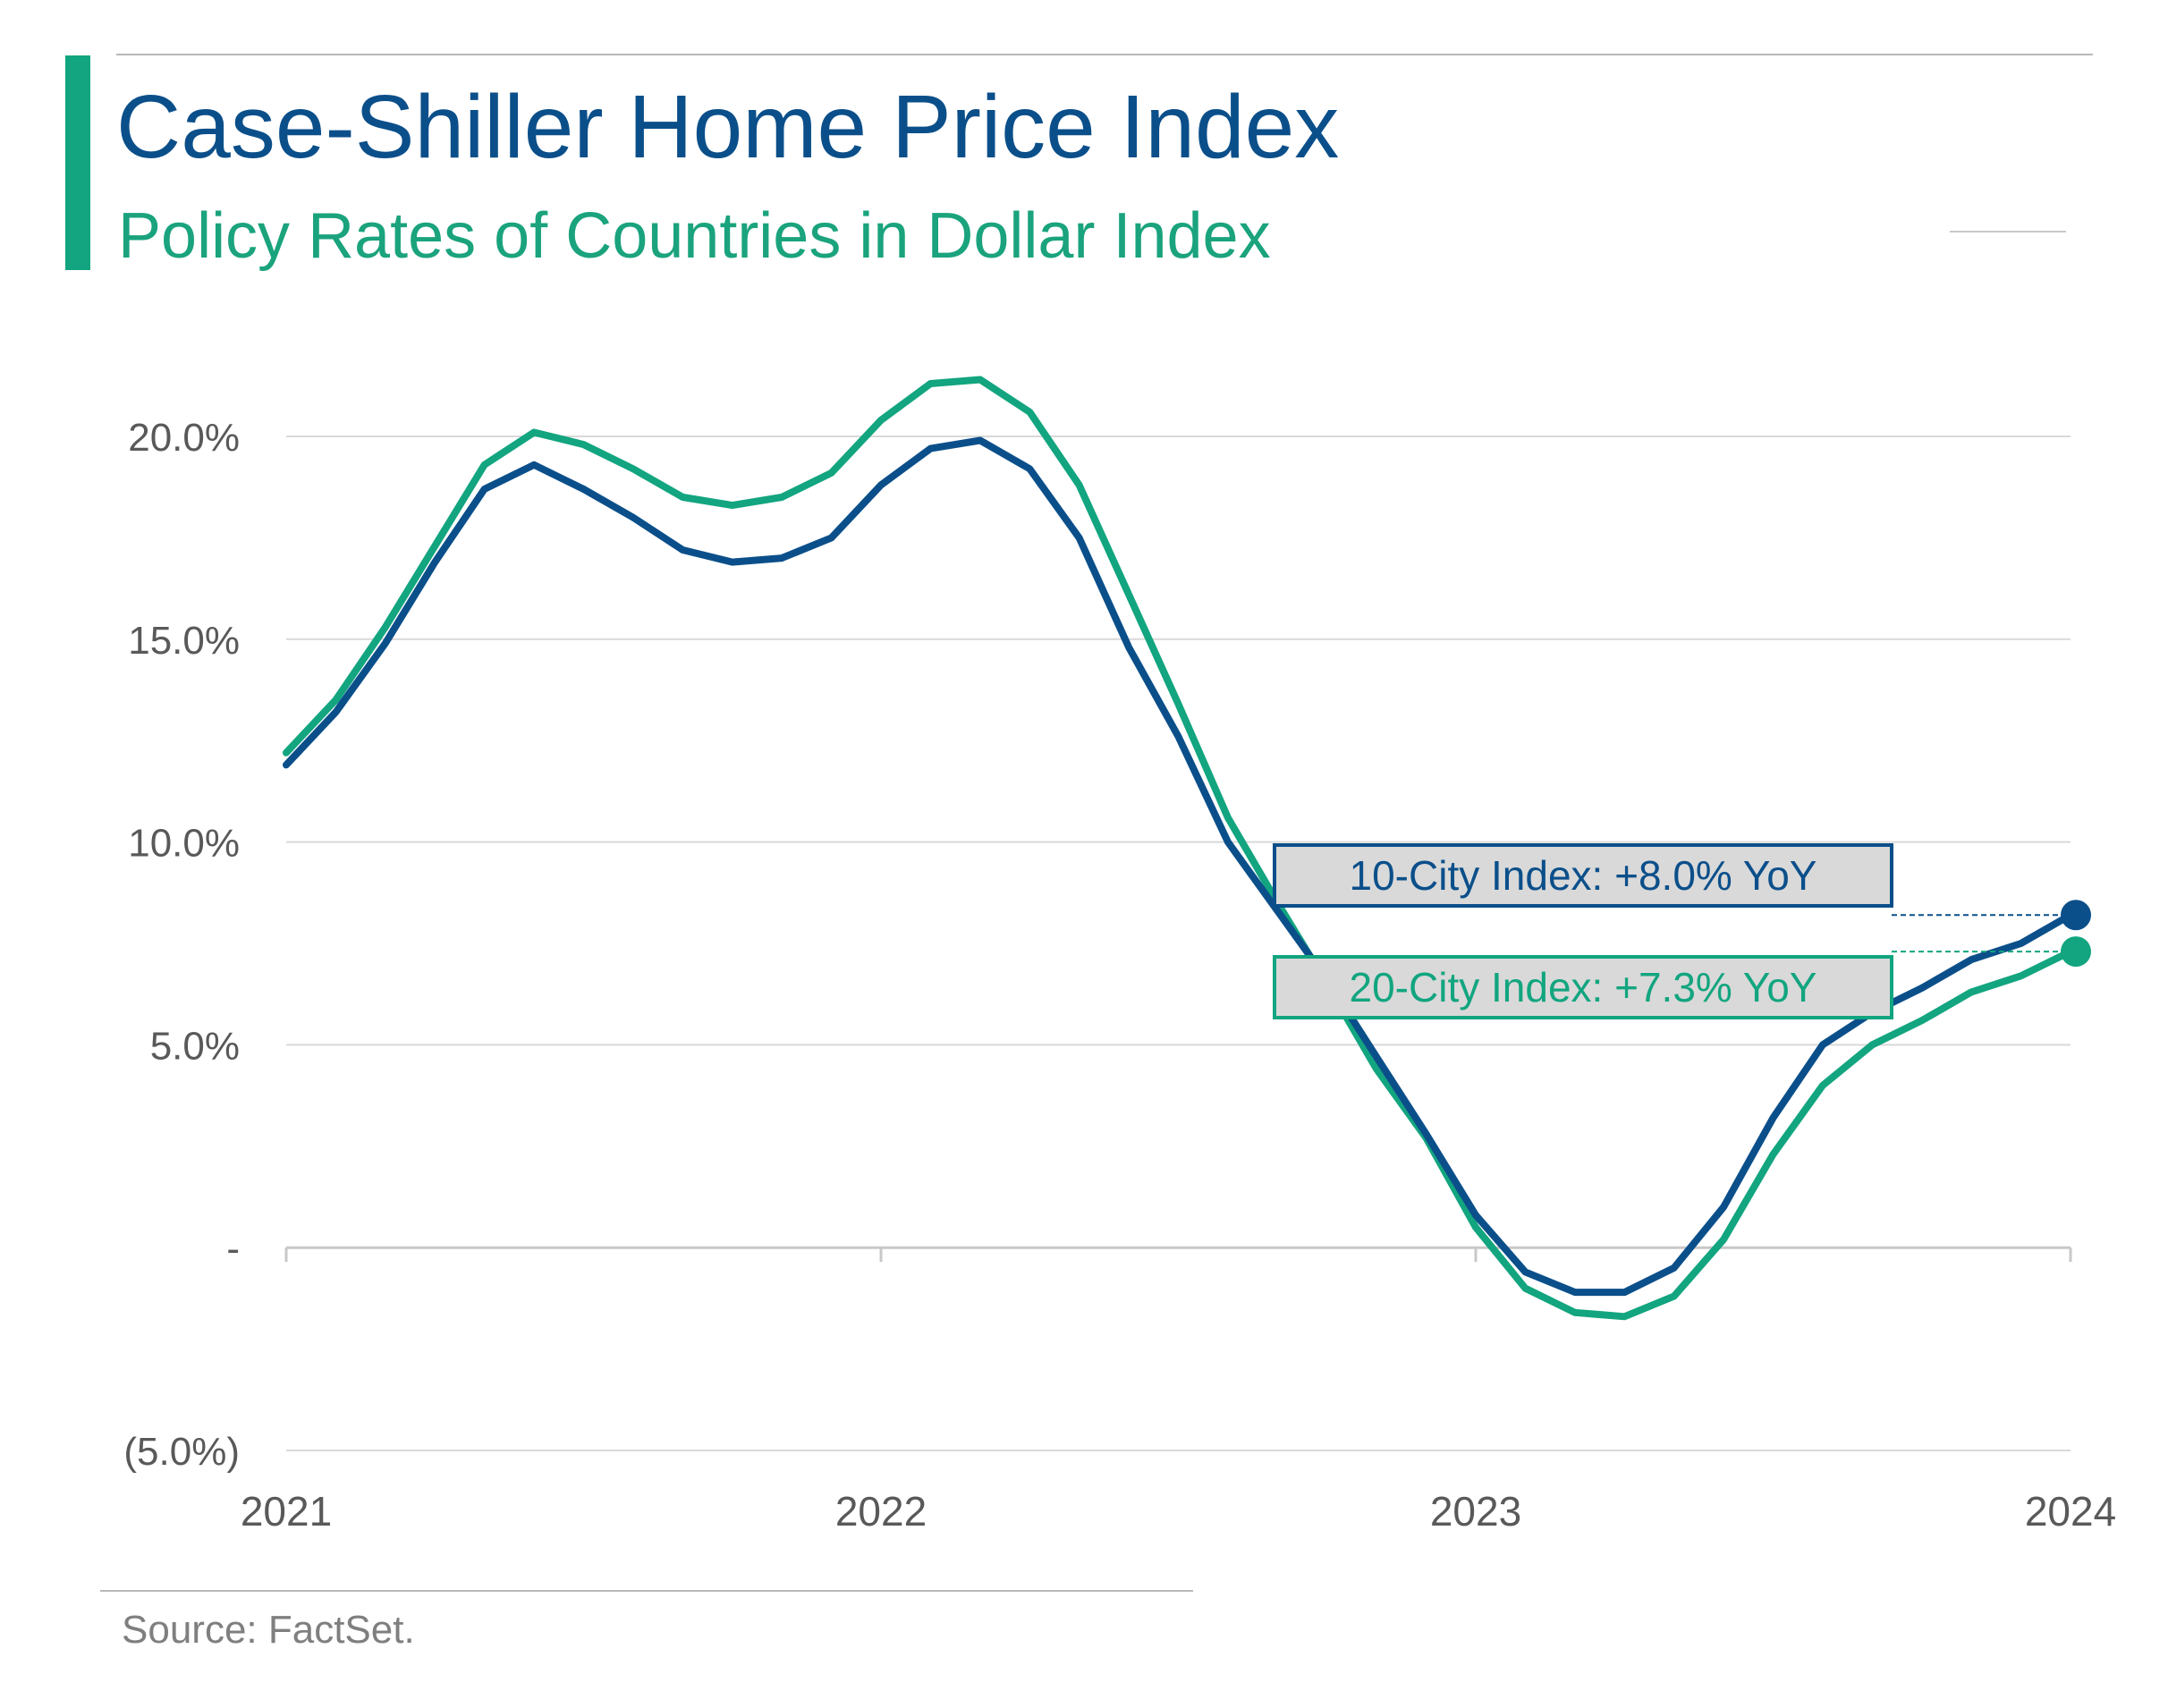  Describe the element at coordinates (1476, 1512) in the screenshot. I see `x-tick-label: 2023` at that location.